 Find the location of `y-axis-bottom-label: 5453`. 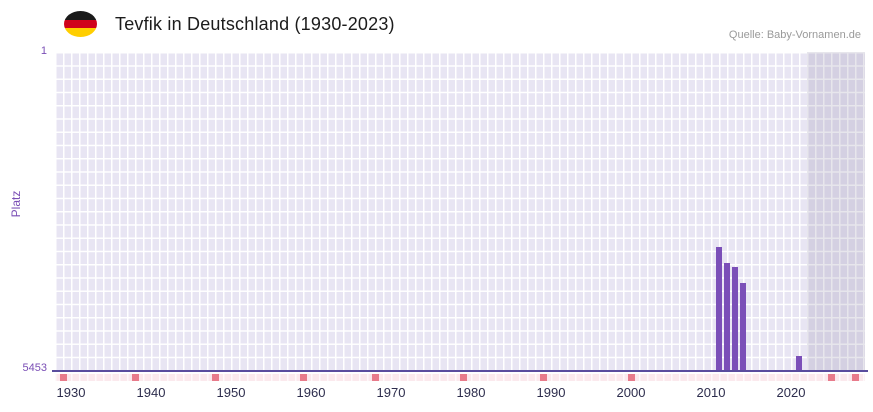

y-axis-bottom-label: 5453 is located at coordinates (34, 368).